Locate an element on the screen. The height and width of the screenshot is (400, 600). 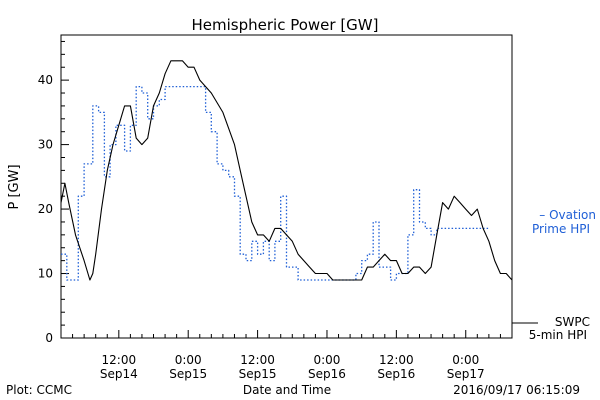
y-tick-label: 40 is located at coordinates (45, 80).